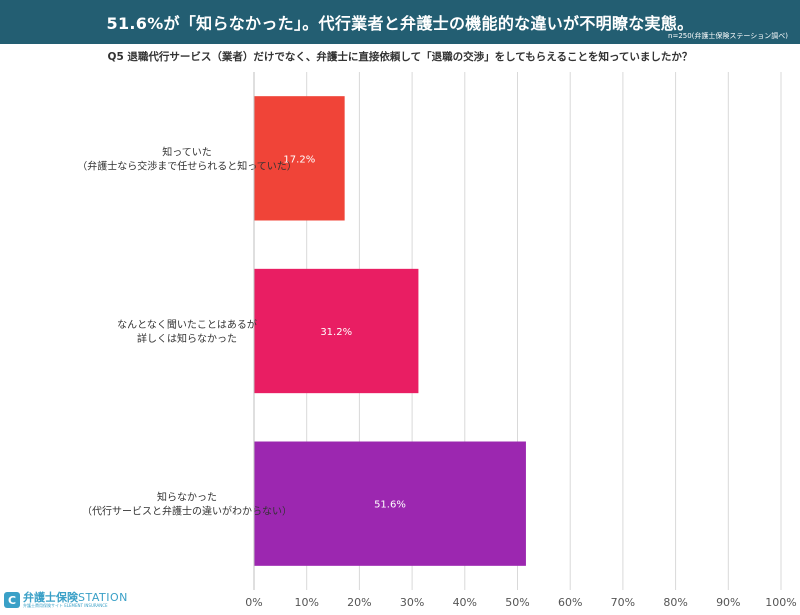 The height and width of the screenshot is (615, 800). What do you see at coordinates (728, 602) in the screenshot?
I see `x-tick-label: 90%` at bounding box center [728, 602].